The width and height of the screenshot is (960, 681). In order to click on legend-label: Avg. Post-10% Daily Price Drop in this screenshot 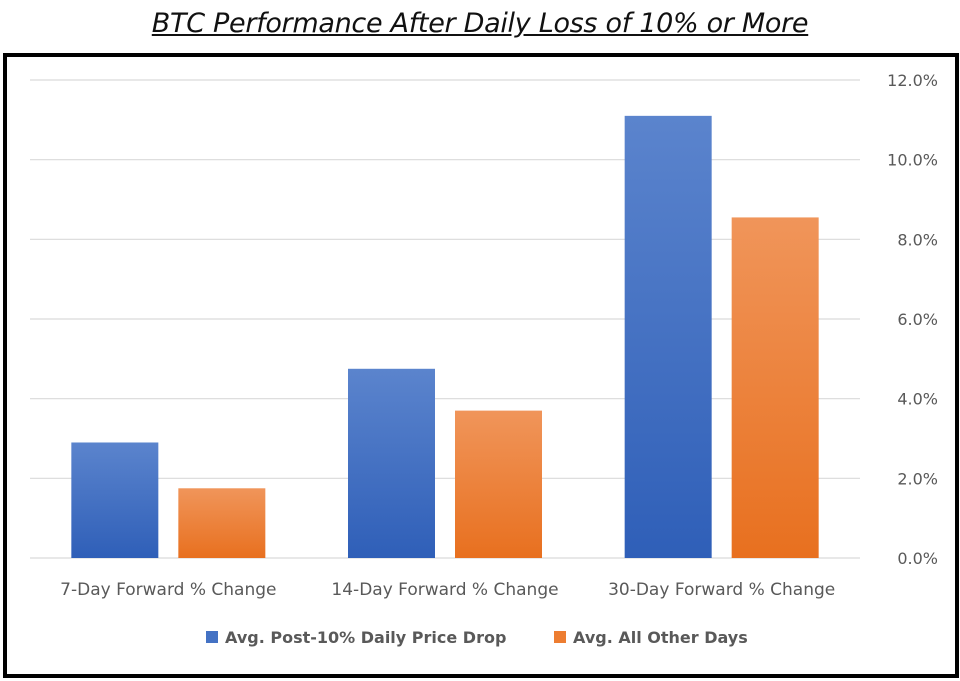, I will do `click(365, 637)`.